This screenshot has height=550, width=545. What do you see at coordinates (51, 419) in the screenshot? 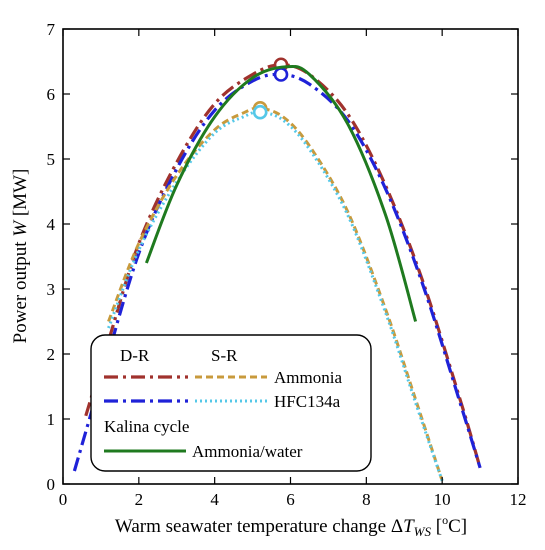
I see `y-tick-label: 1` at bounding box center [51, 419].